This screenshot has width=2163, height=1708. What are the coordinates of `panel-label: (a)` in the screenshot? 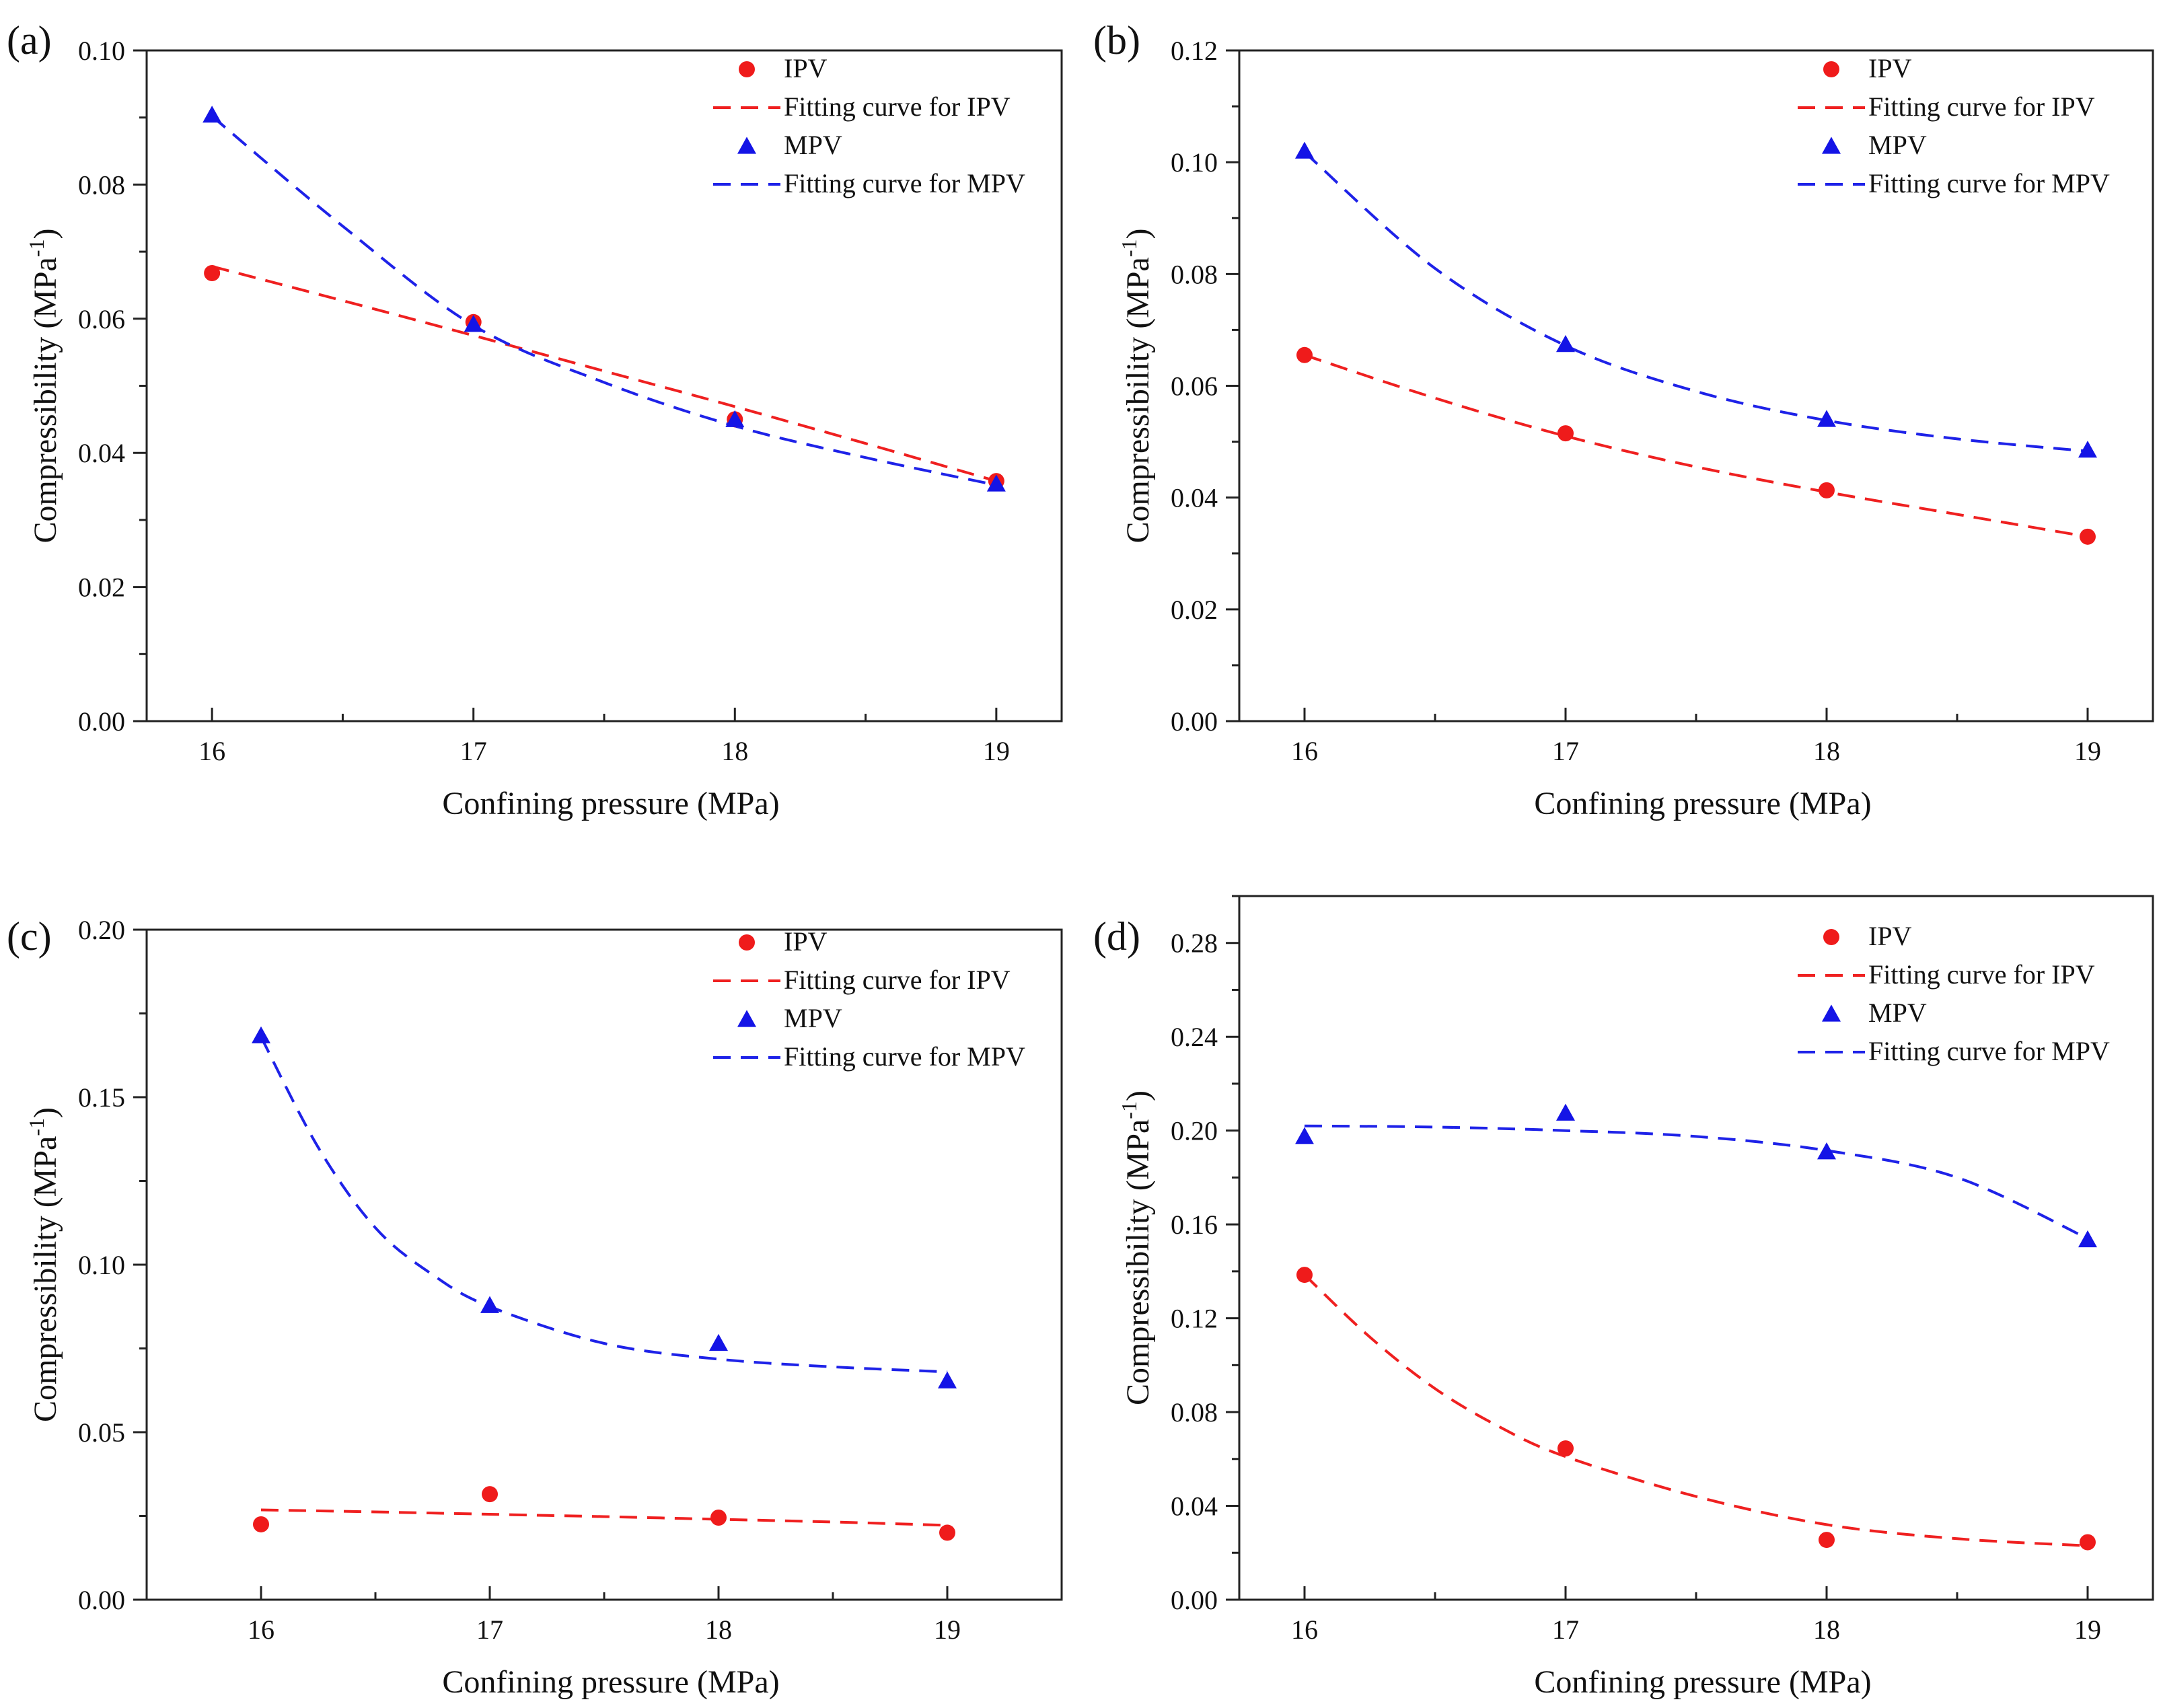 It's located at (29, 40).